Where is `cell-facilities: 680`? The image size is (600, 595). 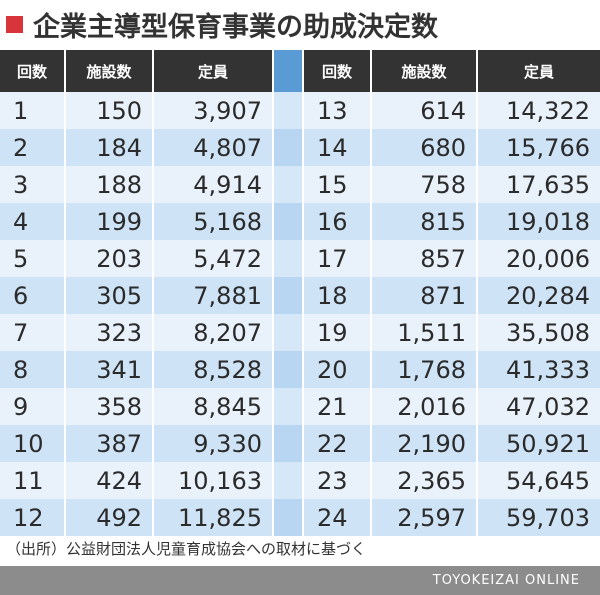 cell-facilities: 680 is located at coordinates (425, 147).